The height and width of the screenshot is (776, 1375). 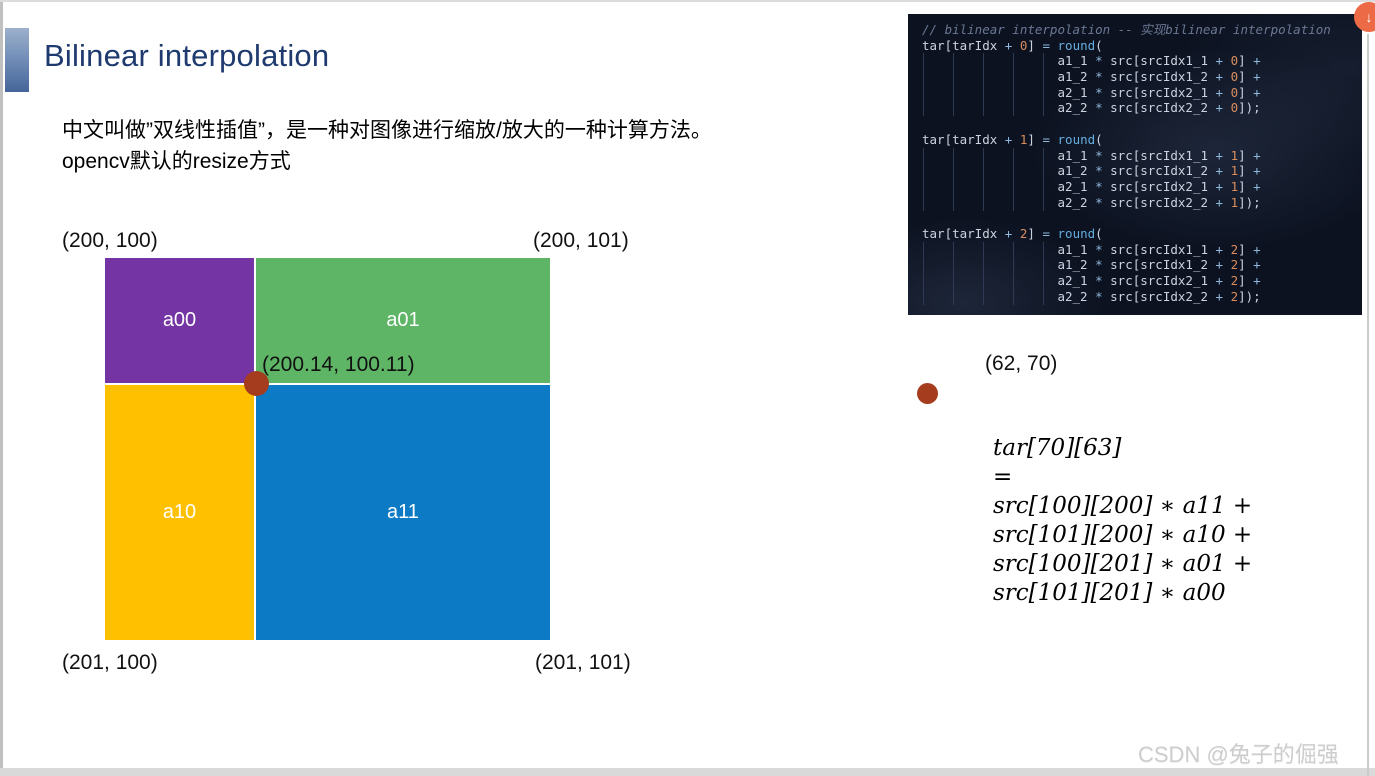 What do you see at coordinates (1012, 45) in the screenshot?
I see `code-line: tar[tarIdx + 0] = round(` at bounding box center [1012, 45].